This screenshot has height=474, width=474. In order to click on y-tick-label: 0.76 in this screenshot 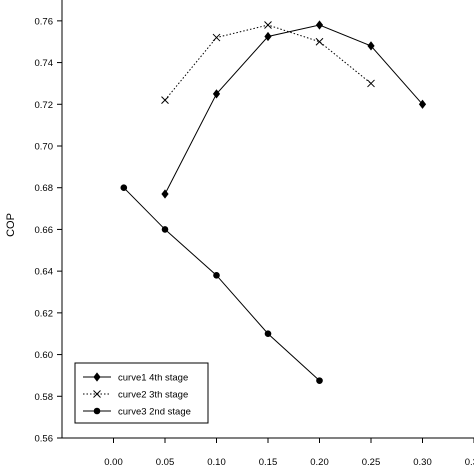, I will do `click(44, 21)`.